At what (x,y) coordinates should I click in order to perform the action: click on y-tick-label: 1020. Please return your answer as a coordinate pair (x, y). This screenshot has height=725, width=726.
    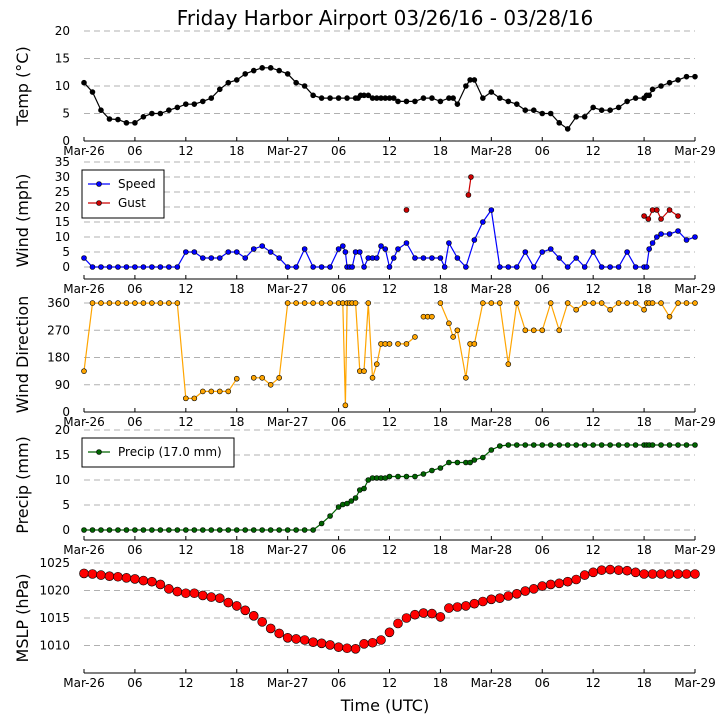
    Looking at the image, I should click on (54, 591).